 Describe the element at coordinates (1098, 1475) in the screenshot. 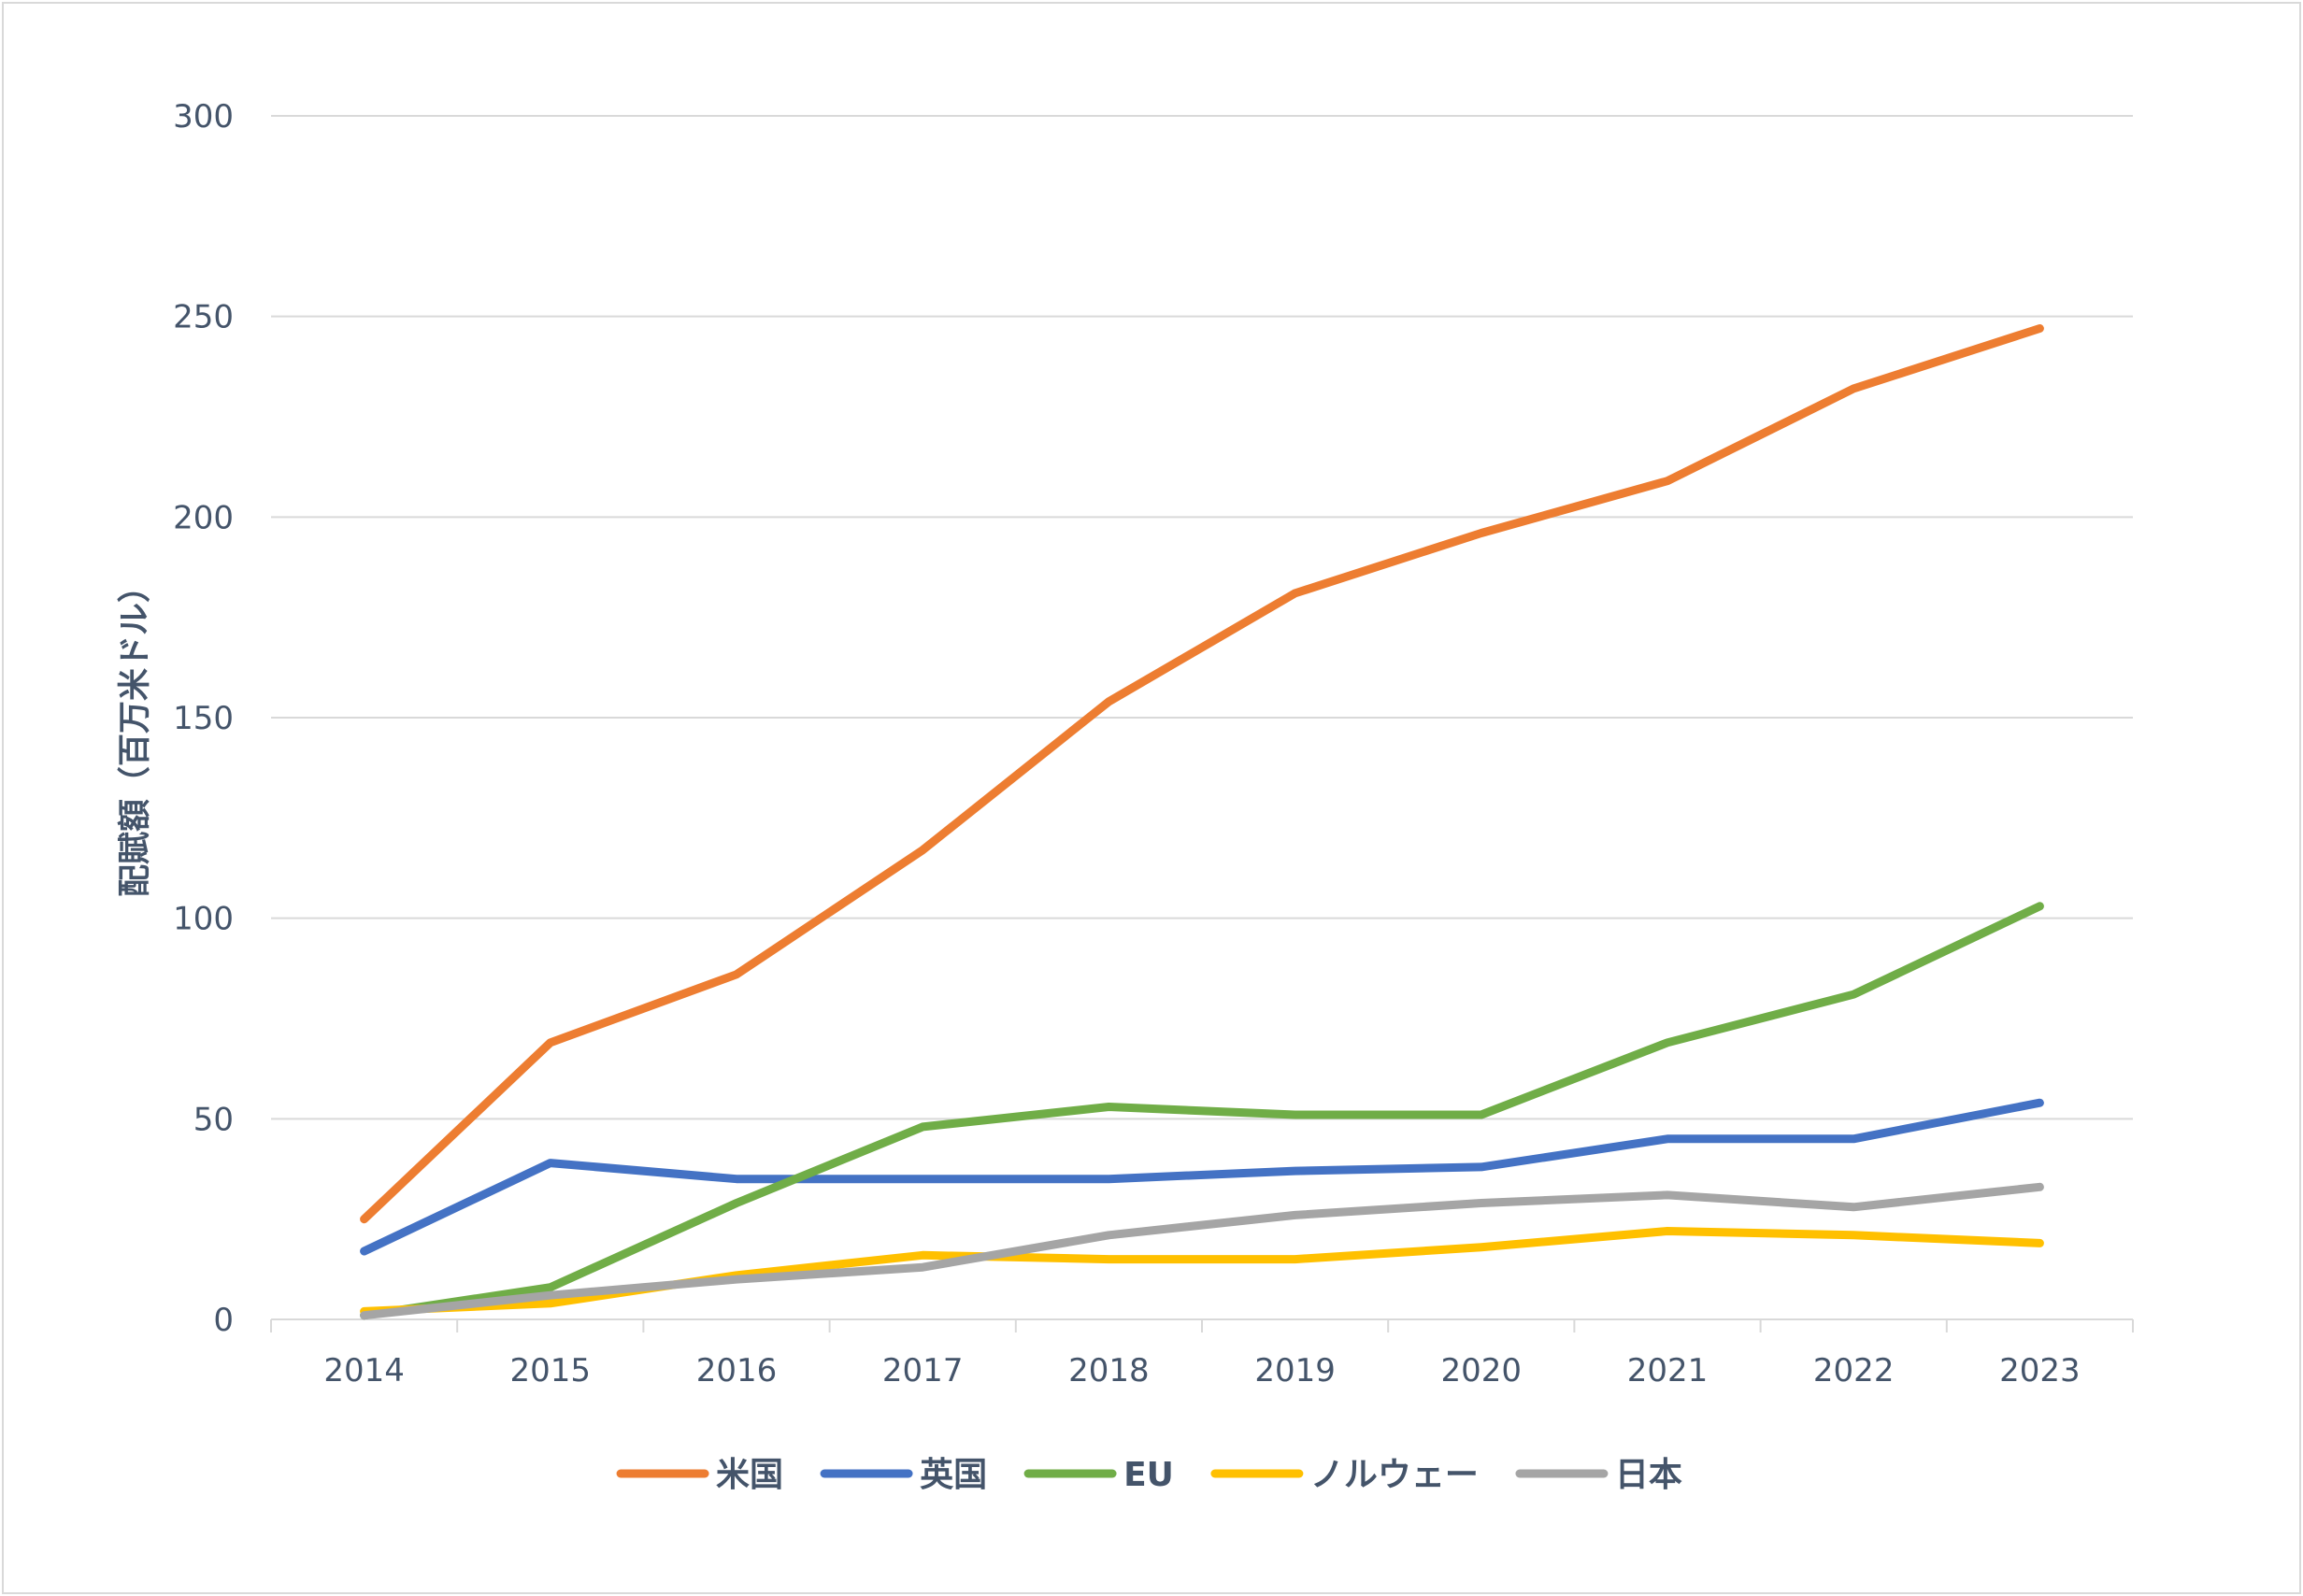

I see `legend-item-2: EU` at that location.